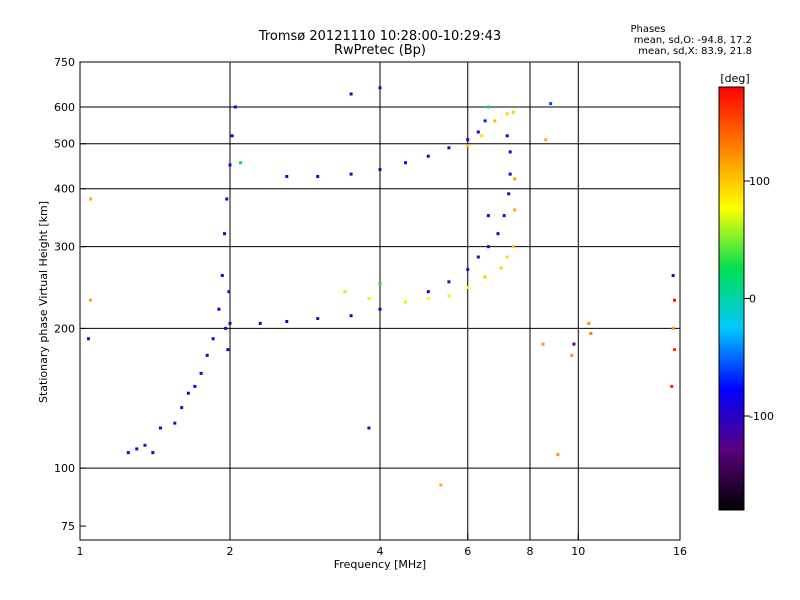 The image size is (800, 600). Describe the element at coordinates (731, 298) in the screenshot. I see `colorbar` at that location.